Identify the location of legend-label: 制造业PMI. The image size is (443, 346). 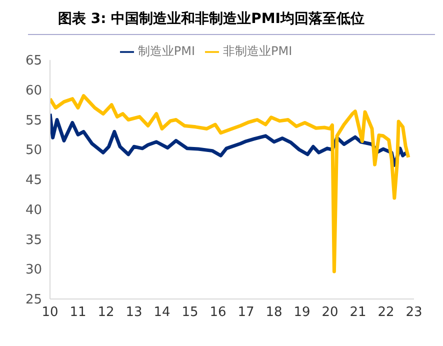
(166, 51).